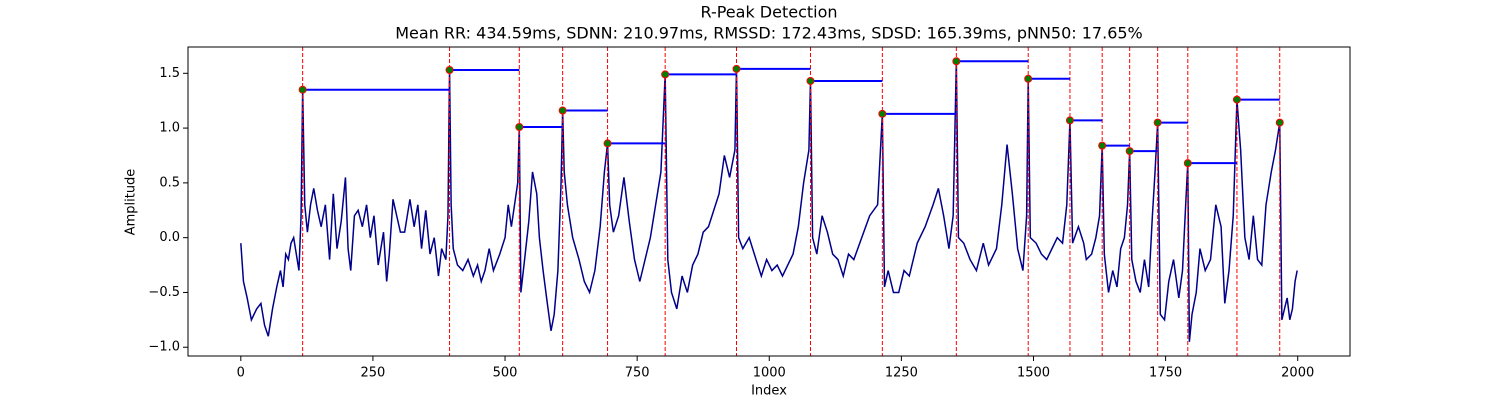 Image resolution: width=1500 pixels, height=400 pixels. I want to click on x-tick-label: 1250, so click(901, 373).